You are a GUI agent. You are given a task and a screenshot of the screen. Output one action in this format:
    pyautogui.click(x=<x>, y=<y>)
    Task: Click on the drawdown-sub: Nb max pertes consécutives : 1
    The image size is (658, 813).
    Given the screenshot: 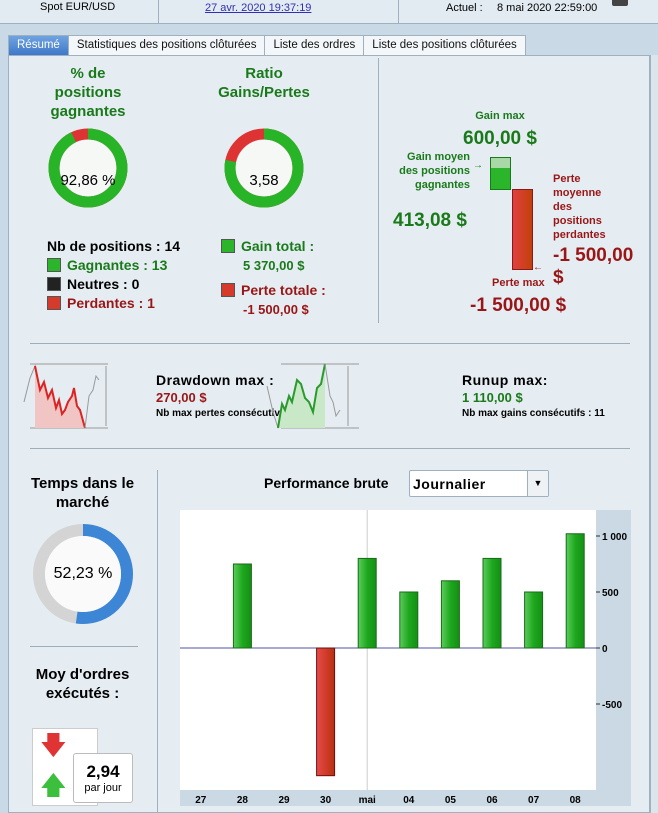 What is the action you would take?
    pyautogui.click(x=231, y=413)
    